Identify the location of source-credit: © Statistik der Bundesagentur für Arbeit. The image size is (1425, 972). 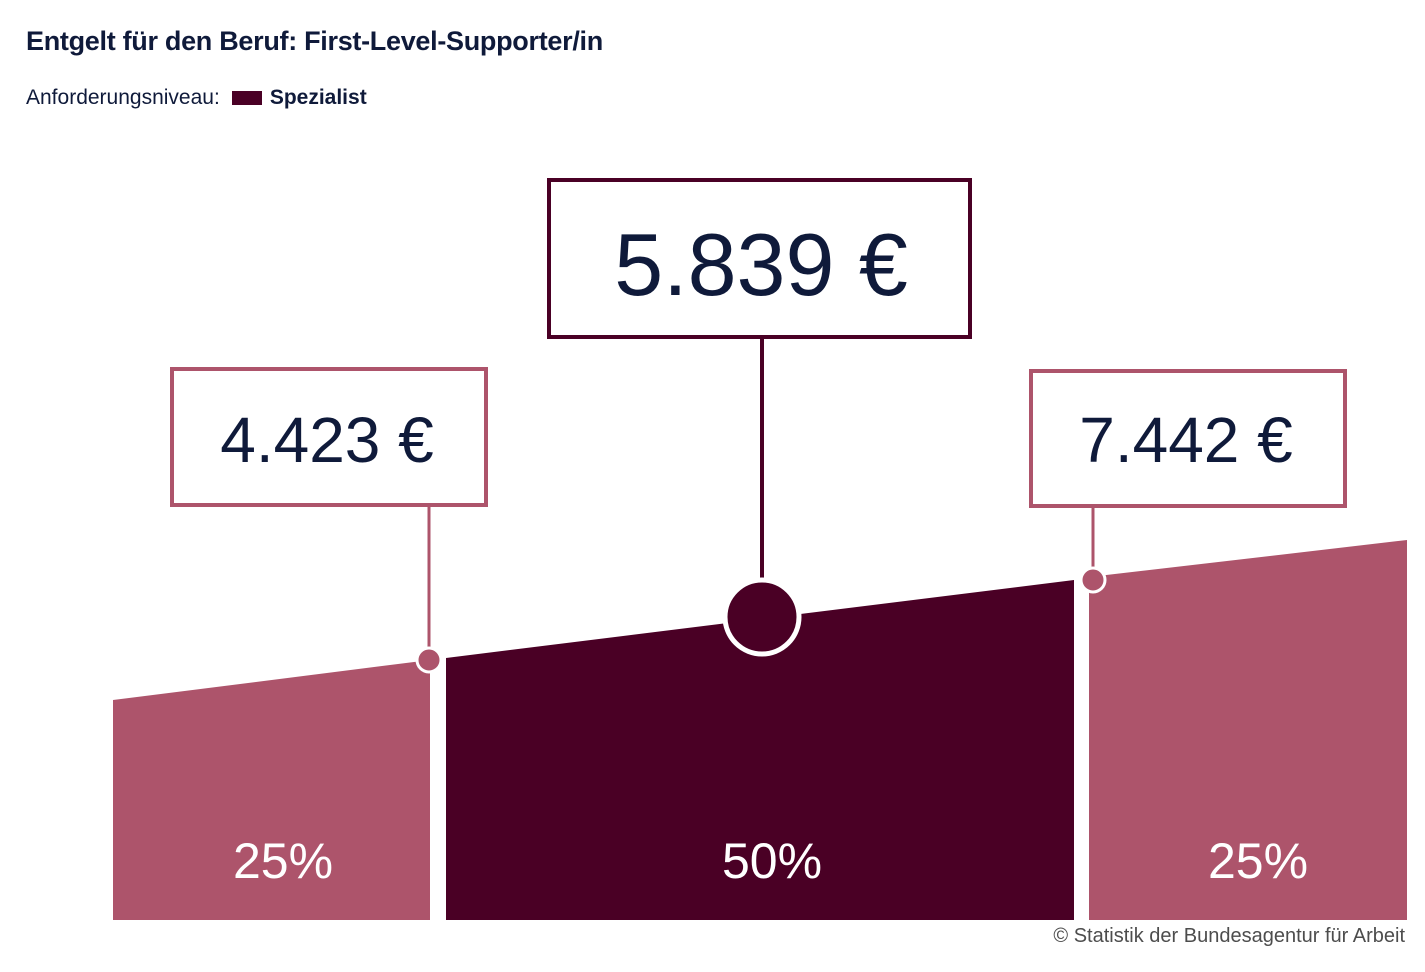
(1229, 936).